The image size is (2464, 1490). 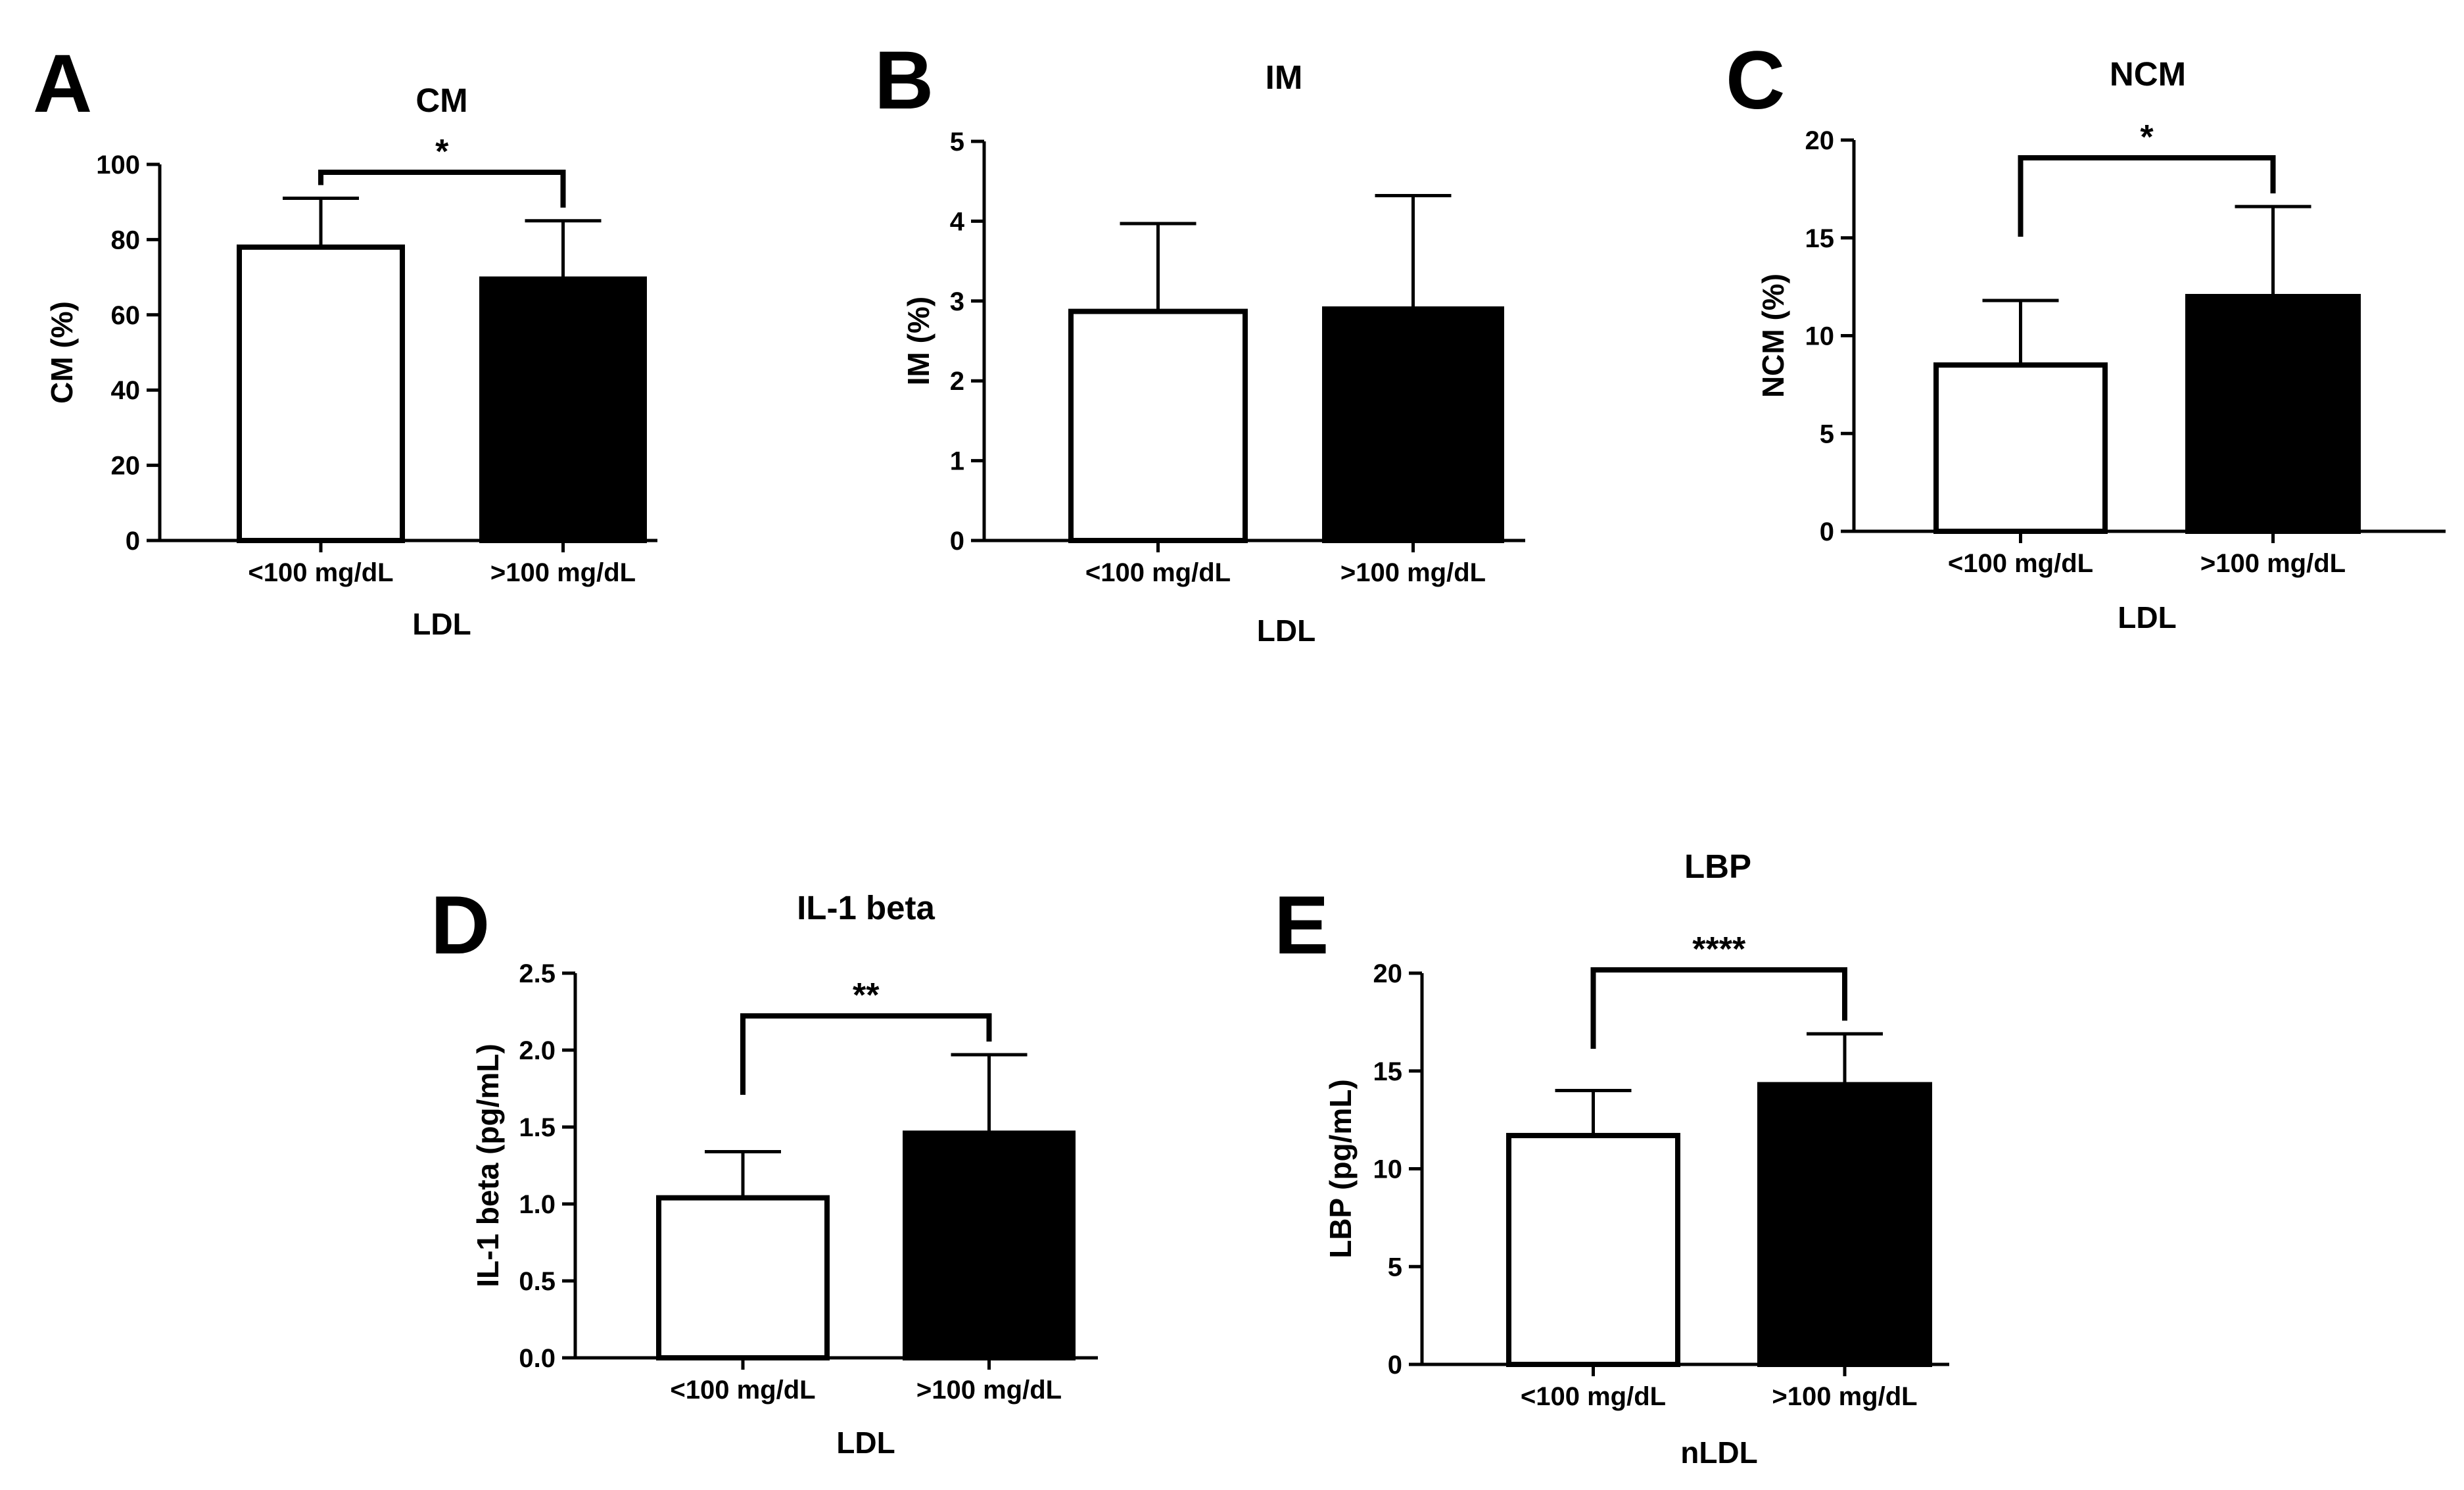 What do you see at coordinates (537, 973) in the screenshot?
I see `y-tick-label: 2.5` at bounding box center [537, 973].